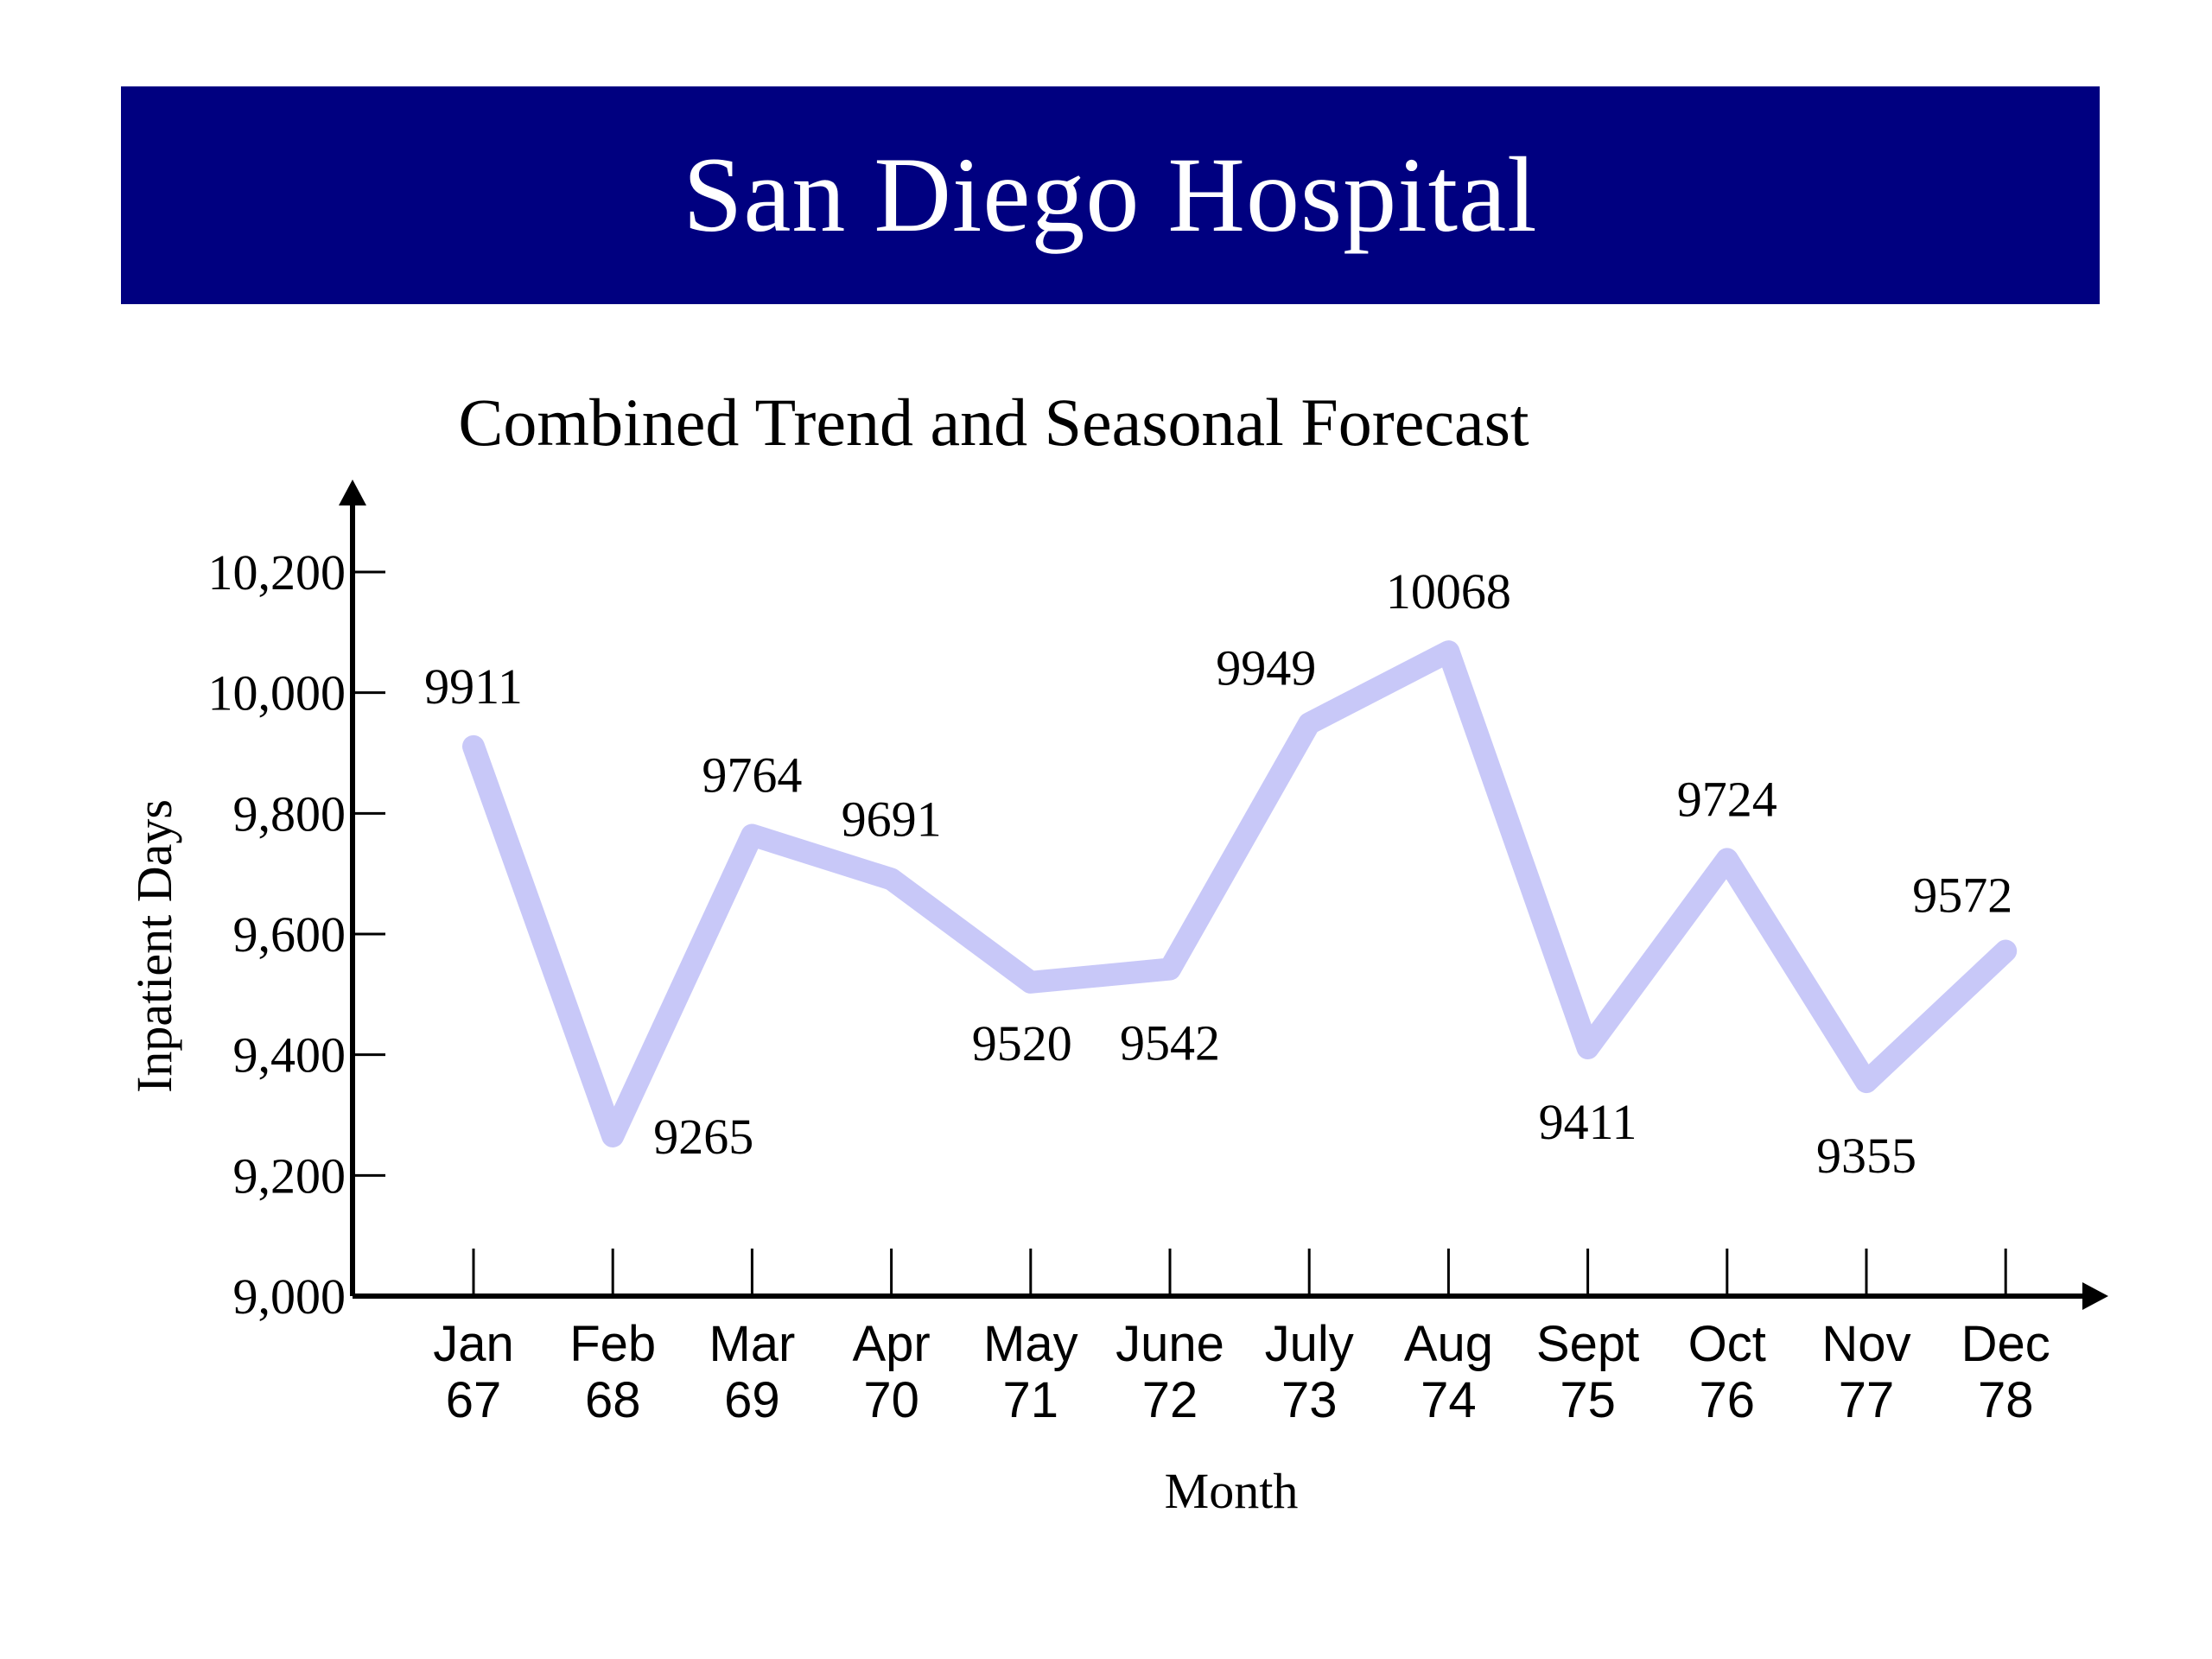 The width and height of the screenshot is (2212, 1659). I want to click on y-axis-arrow, so click(352, 492).